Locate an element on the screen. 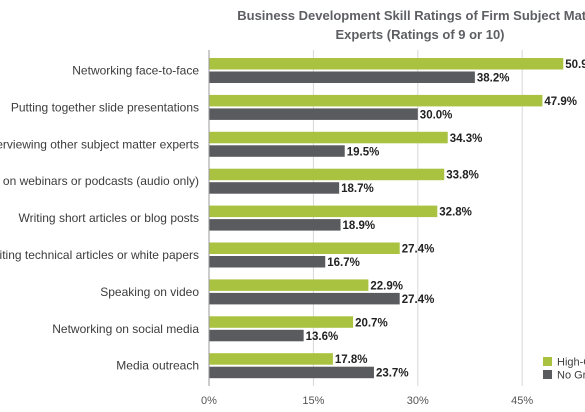 This screenshot has height=412, width=585. data-label: 18.9% is located at coordinates (359, 226).